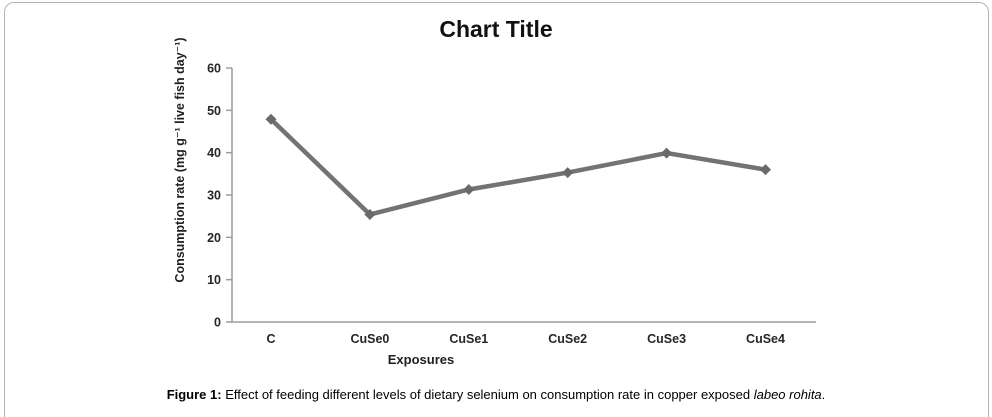 The image size is (992, 417). What do you see at coordinates (214, 153) in the screenshot?
I see `y-tick-label: 40` at bounding box center [214, 153].